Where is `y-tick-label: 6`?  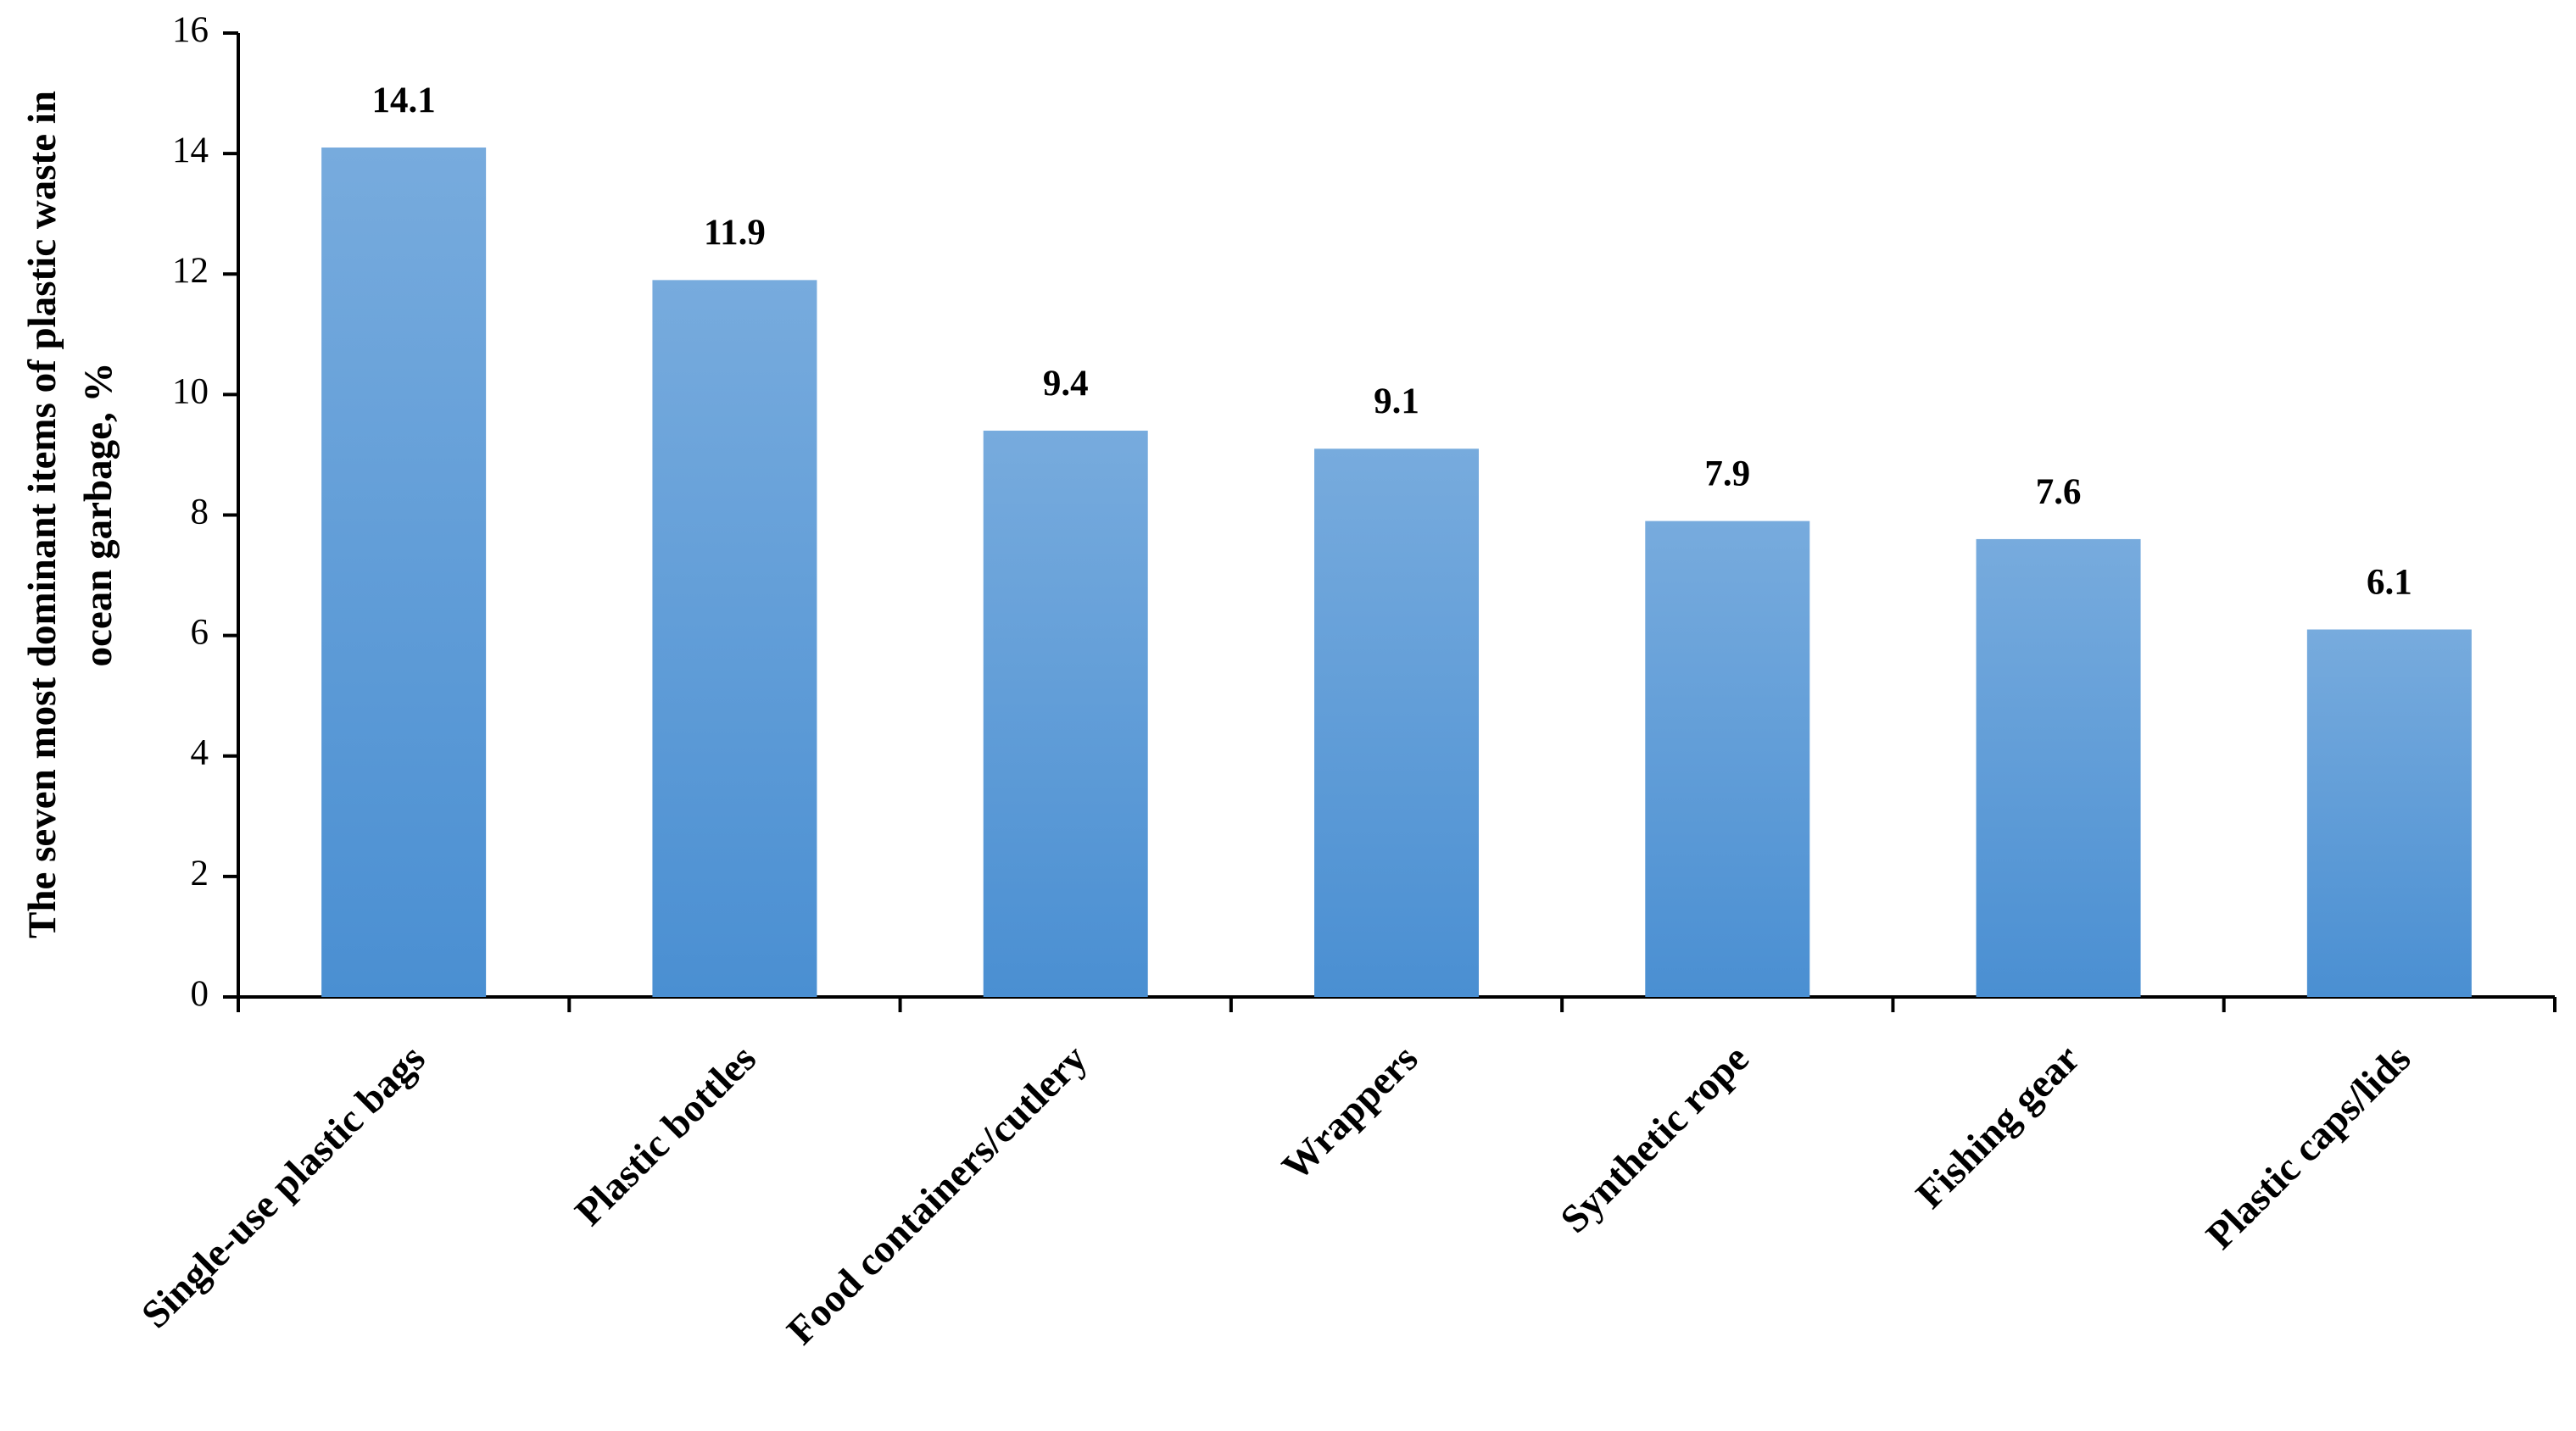 y-tick-label: 6 is located at coordinates (200, 633).